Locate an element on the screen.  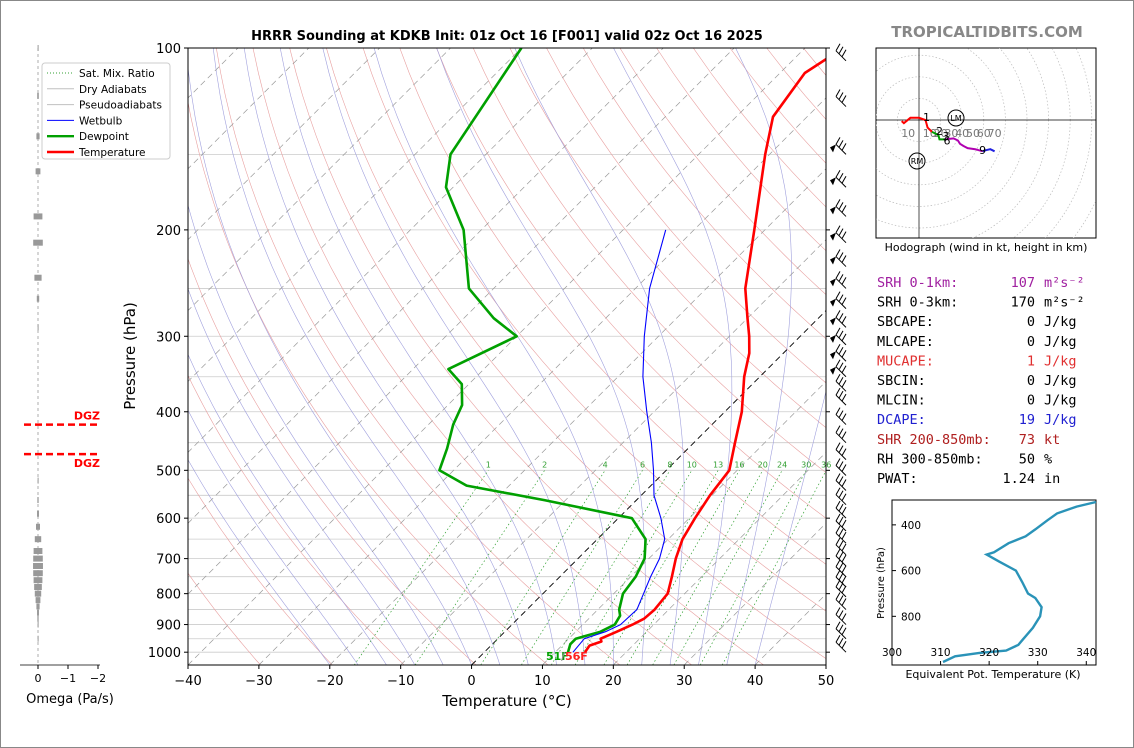
y-tick-label: 800 is located at coordinates (168, 595).